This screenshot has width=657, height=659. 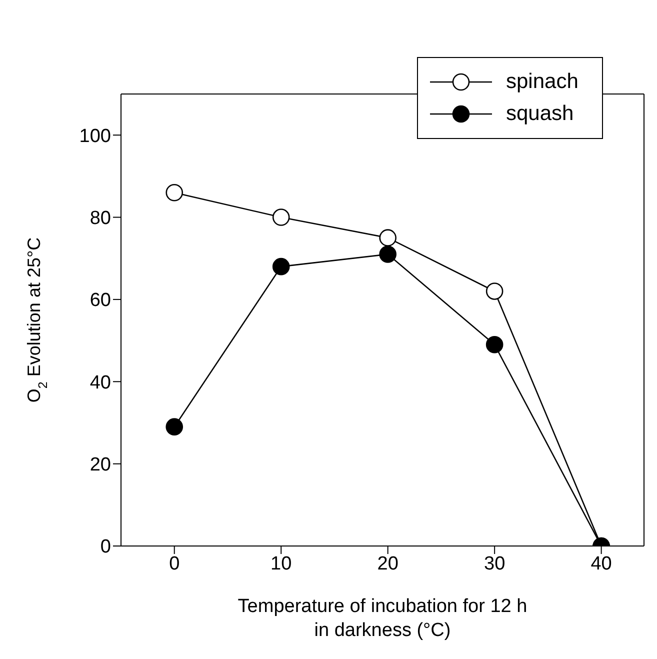 I want to click on y-tick-label: 100, so click(x=95, y=136).